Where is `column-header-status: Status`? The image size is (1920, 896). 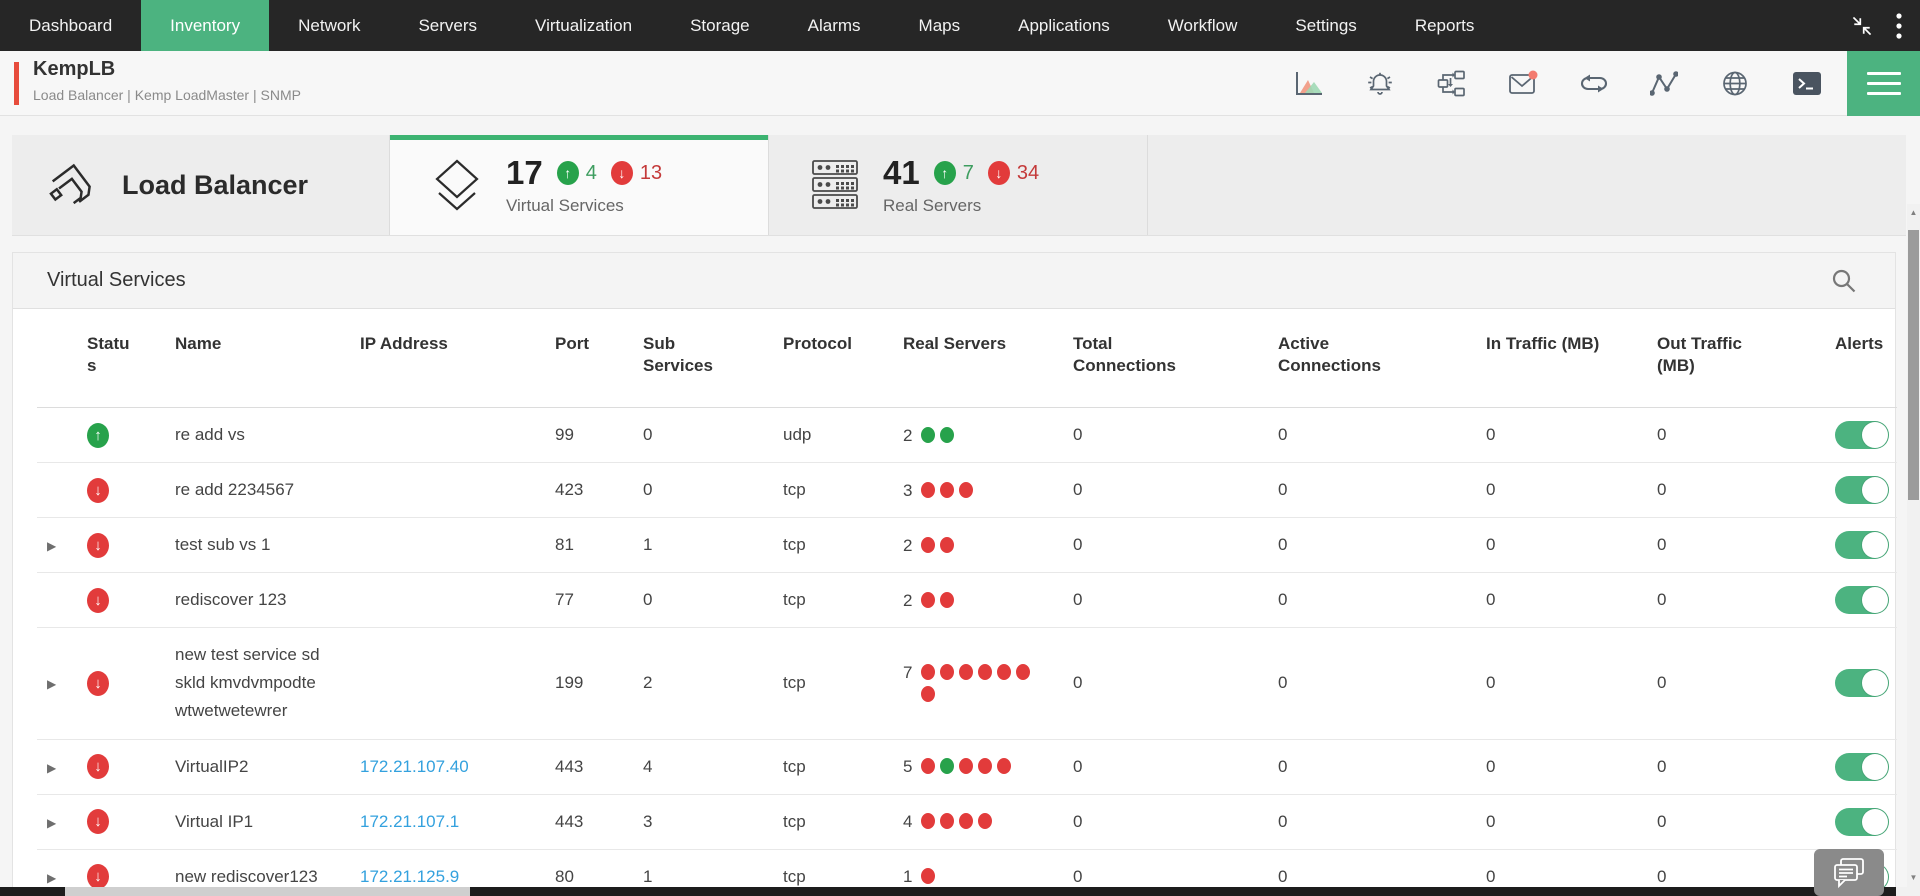 column-header-status: Status is located at coordinates (121, 359).